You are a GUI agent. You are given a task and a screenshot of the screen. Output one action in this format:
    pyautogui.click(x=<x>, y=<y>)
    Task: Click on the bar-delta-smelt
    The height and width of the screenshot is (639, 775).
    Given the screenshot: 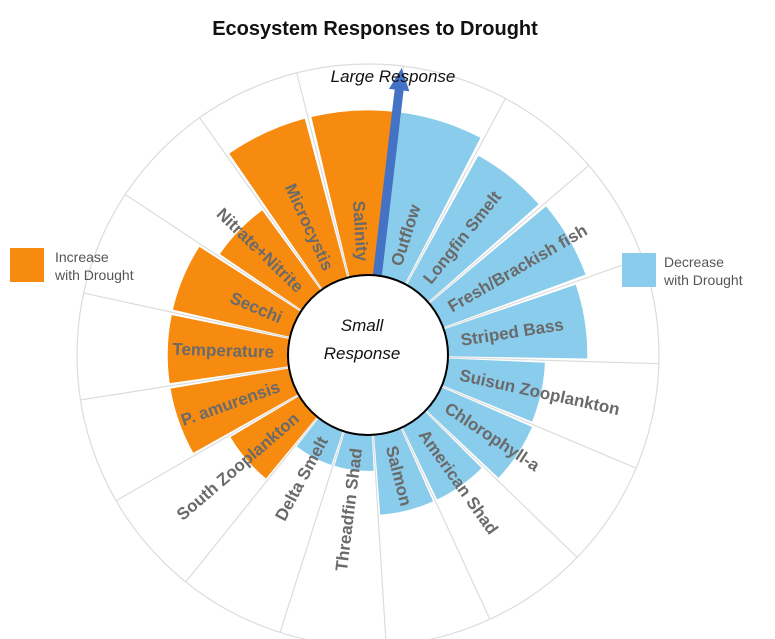 What is the action you would take?
    pyautogui.click(x=320, y=440)
    